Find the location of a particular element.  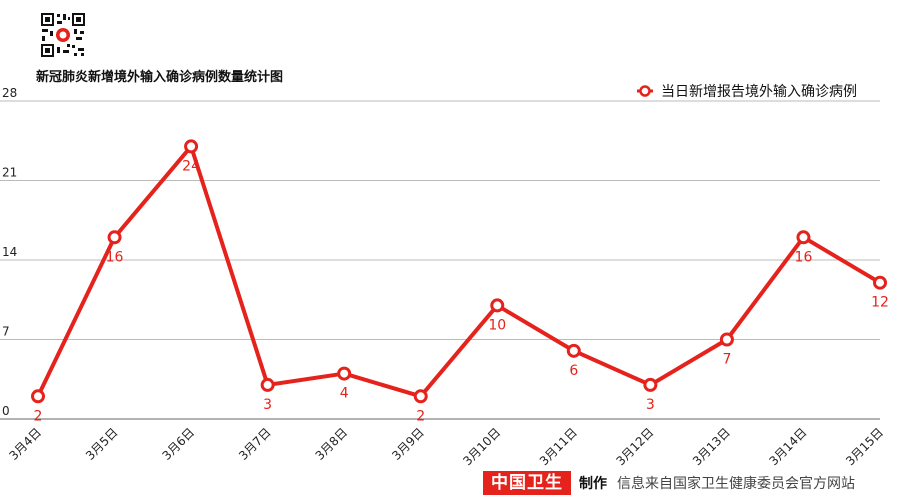

x-tick-label: 3月12日 is located at coordinates (634, 446).